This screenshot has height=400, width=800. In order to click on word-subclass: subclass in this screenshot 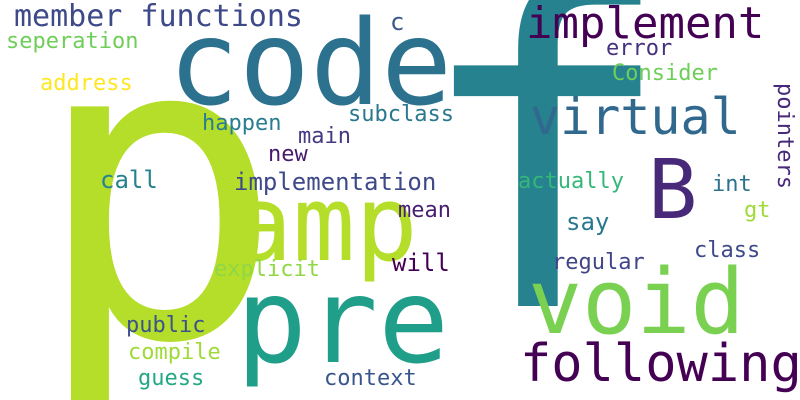, I will do `click(401, 114)`.